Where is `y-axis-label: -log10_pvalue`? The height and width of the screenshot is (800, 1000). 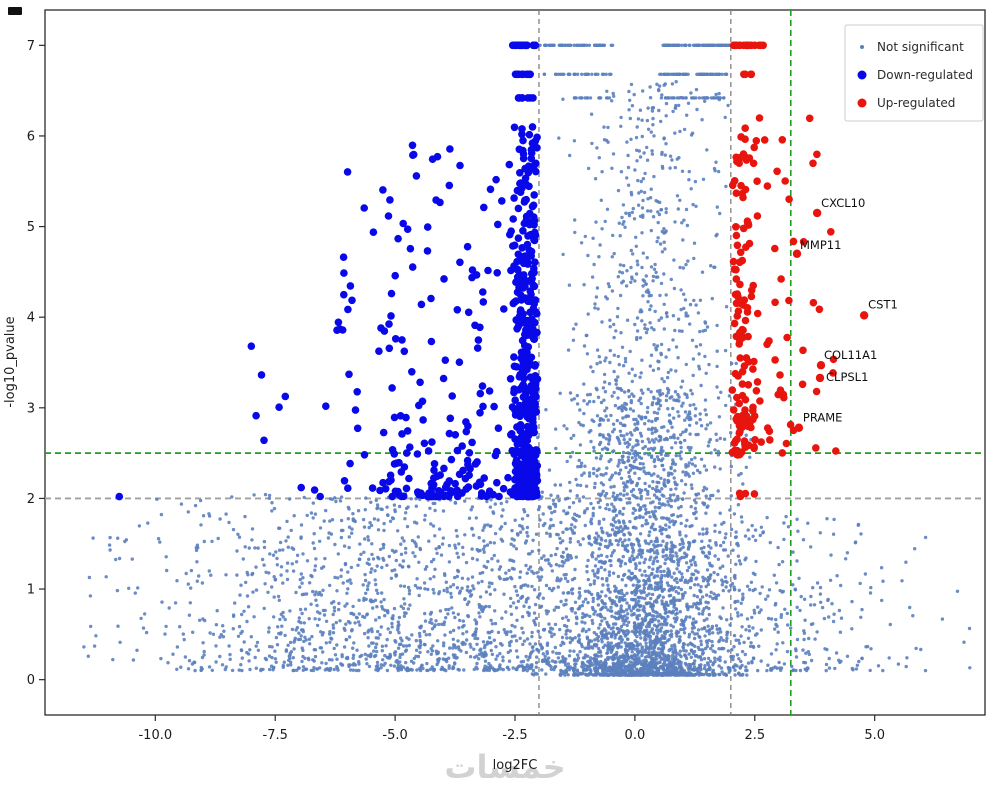 y-axis-label: -log10_pvalue is located at coordinates (10, 361).